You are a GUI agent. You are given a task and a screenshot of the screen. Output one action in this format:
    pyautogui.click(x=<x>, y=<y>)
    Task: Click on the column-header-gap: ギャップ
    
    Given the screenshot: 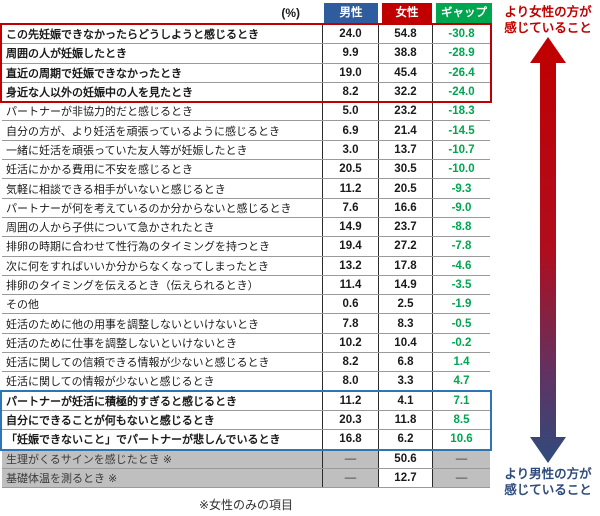 What is the action you would take?
    pyautogui.click(x=464, y=13)
    